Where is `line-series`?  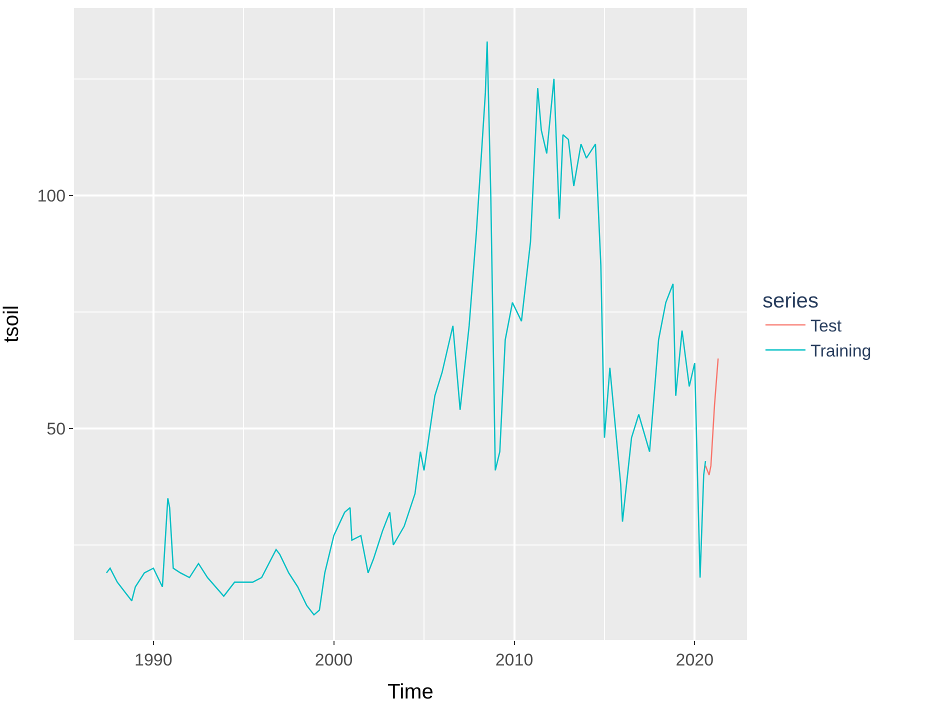
line-series is located at coordinates (711, 417).